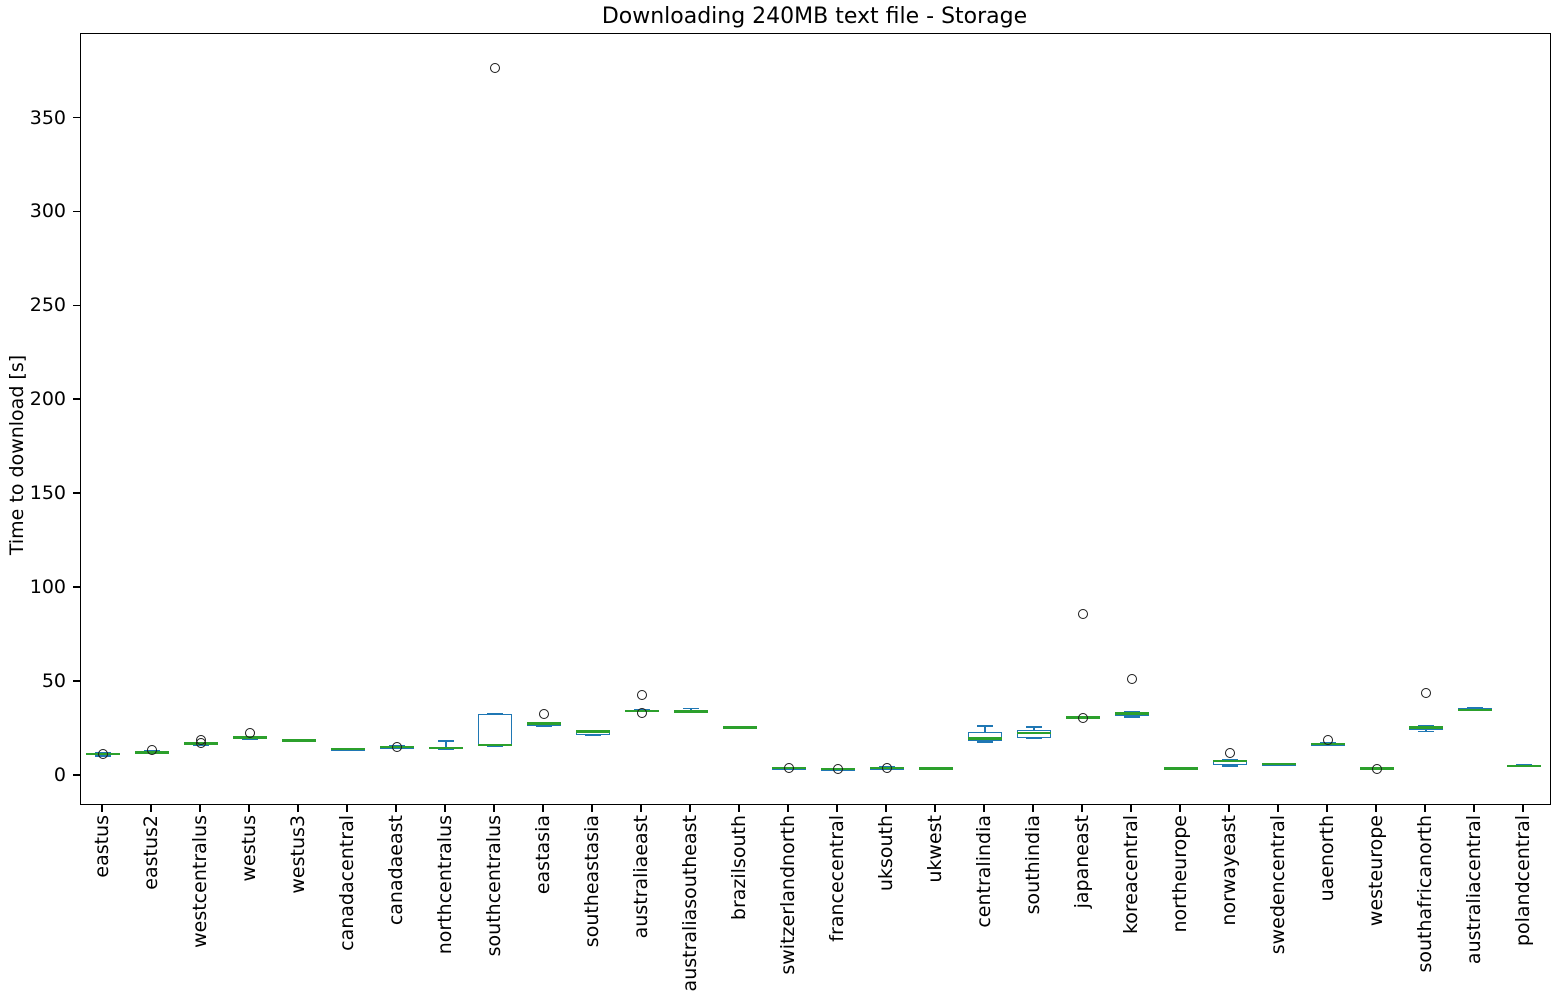 This screenshot has height=991, width=1560. Describe the element at coordinates (396, 870) in the screenshot. I see `x-tick-label: canadaeast` at that location.